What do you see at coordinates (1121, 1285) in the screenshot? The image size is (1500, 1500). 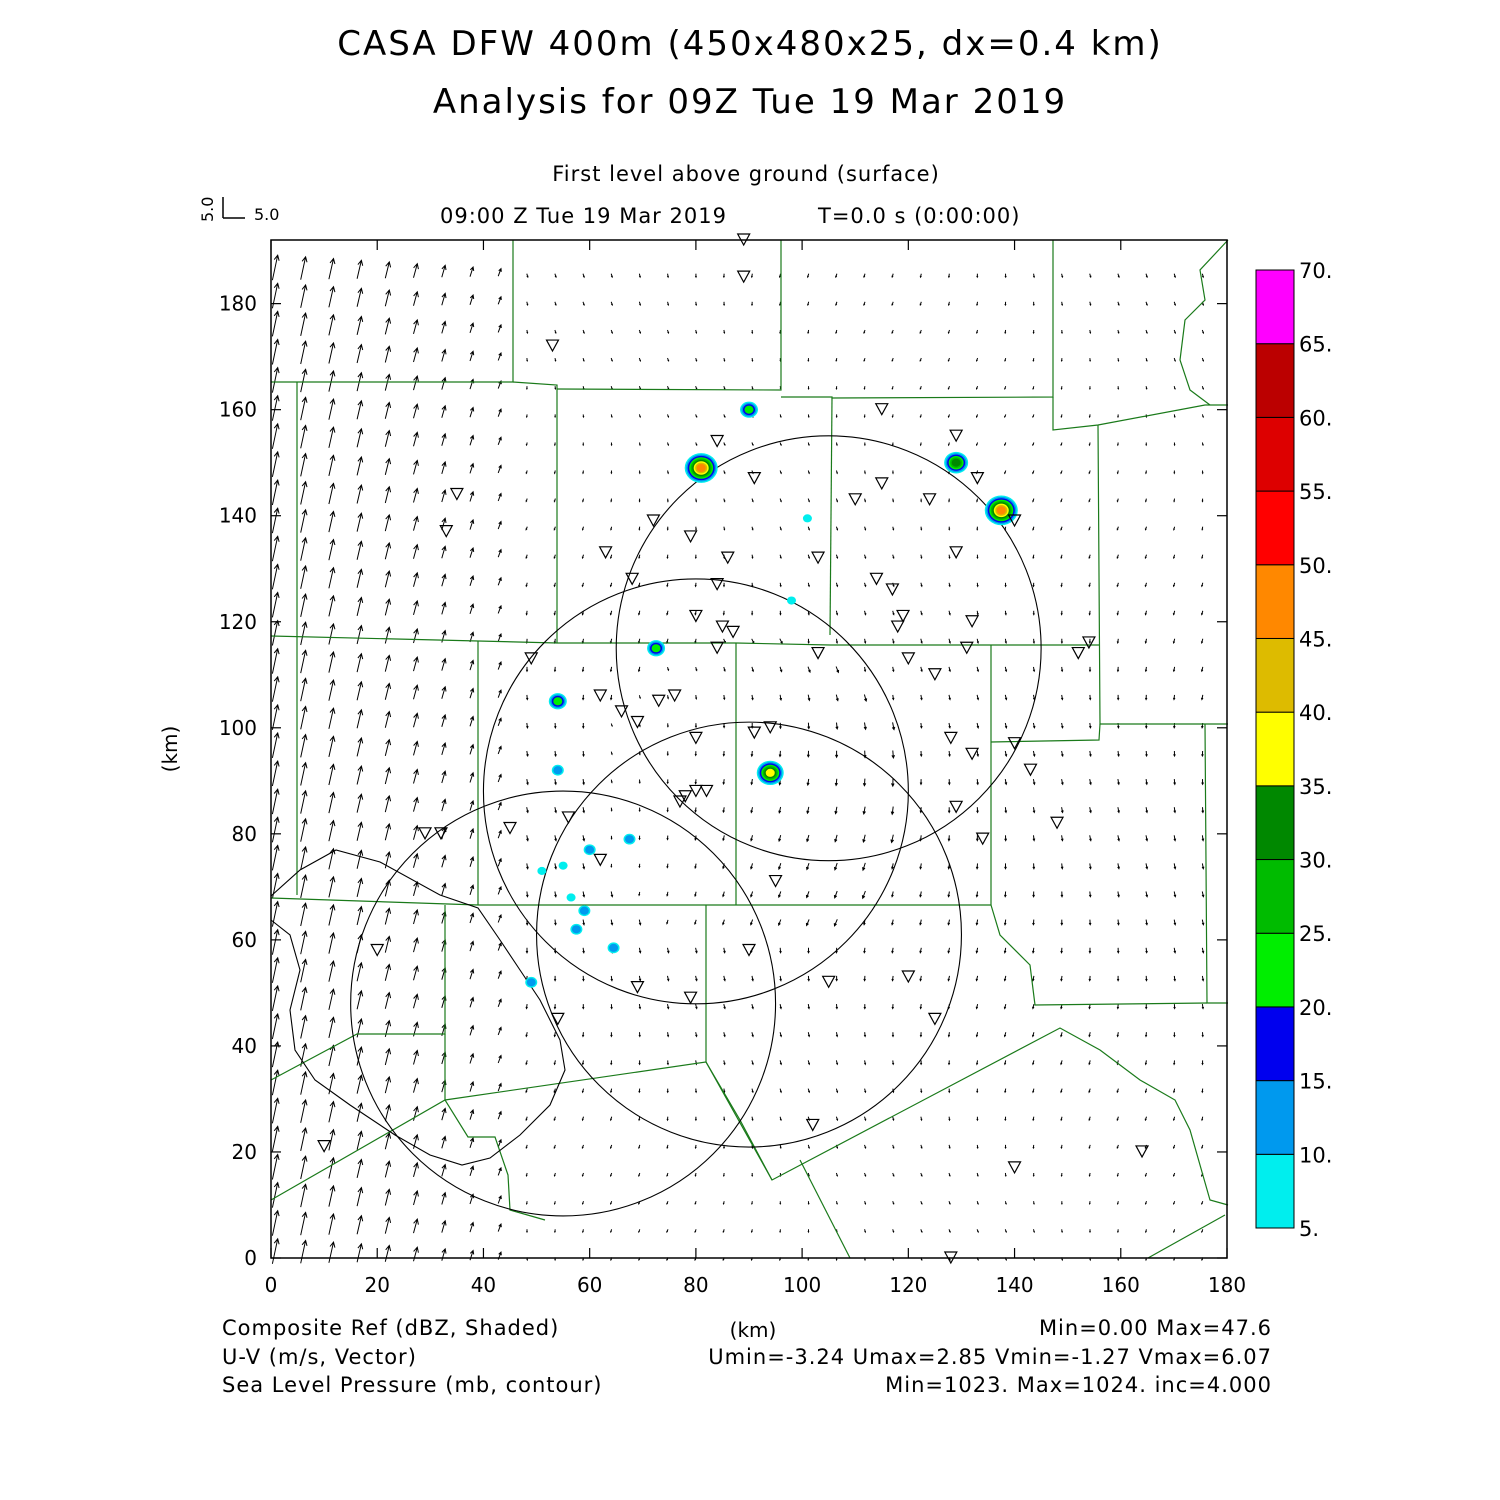 I see `x-tick-label: 160` at bounding box center [1121, 1285].